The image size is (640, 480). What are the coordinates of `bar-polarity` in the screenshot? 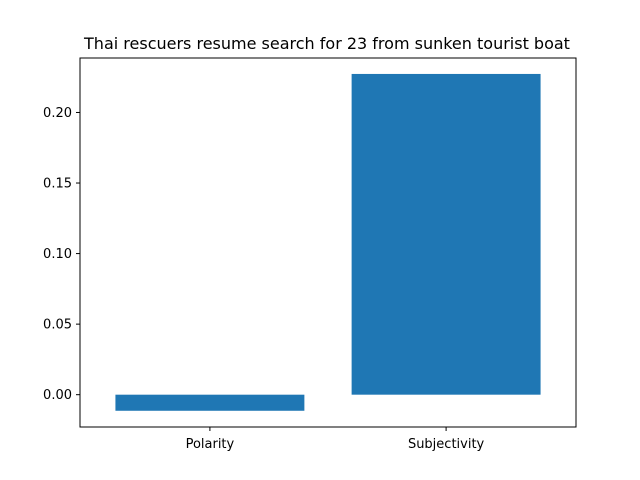 It's located at (210, 402).